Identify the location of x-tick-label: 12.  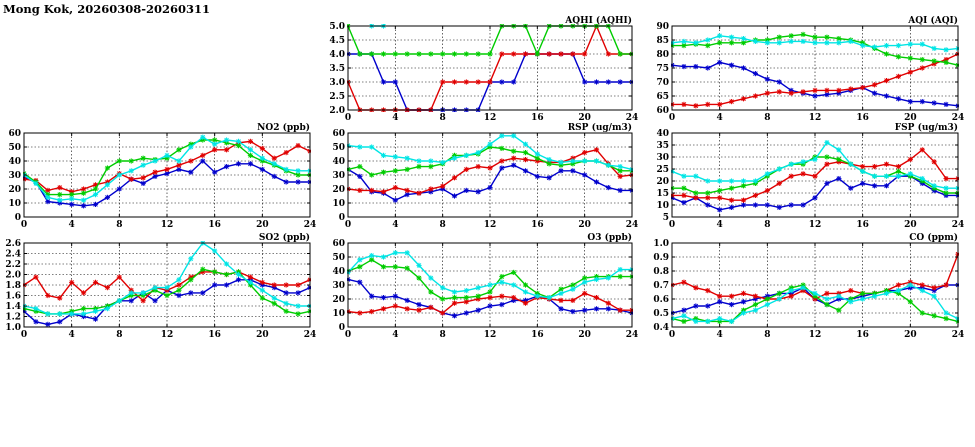
(815, 225).